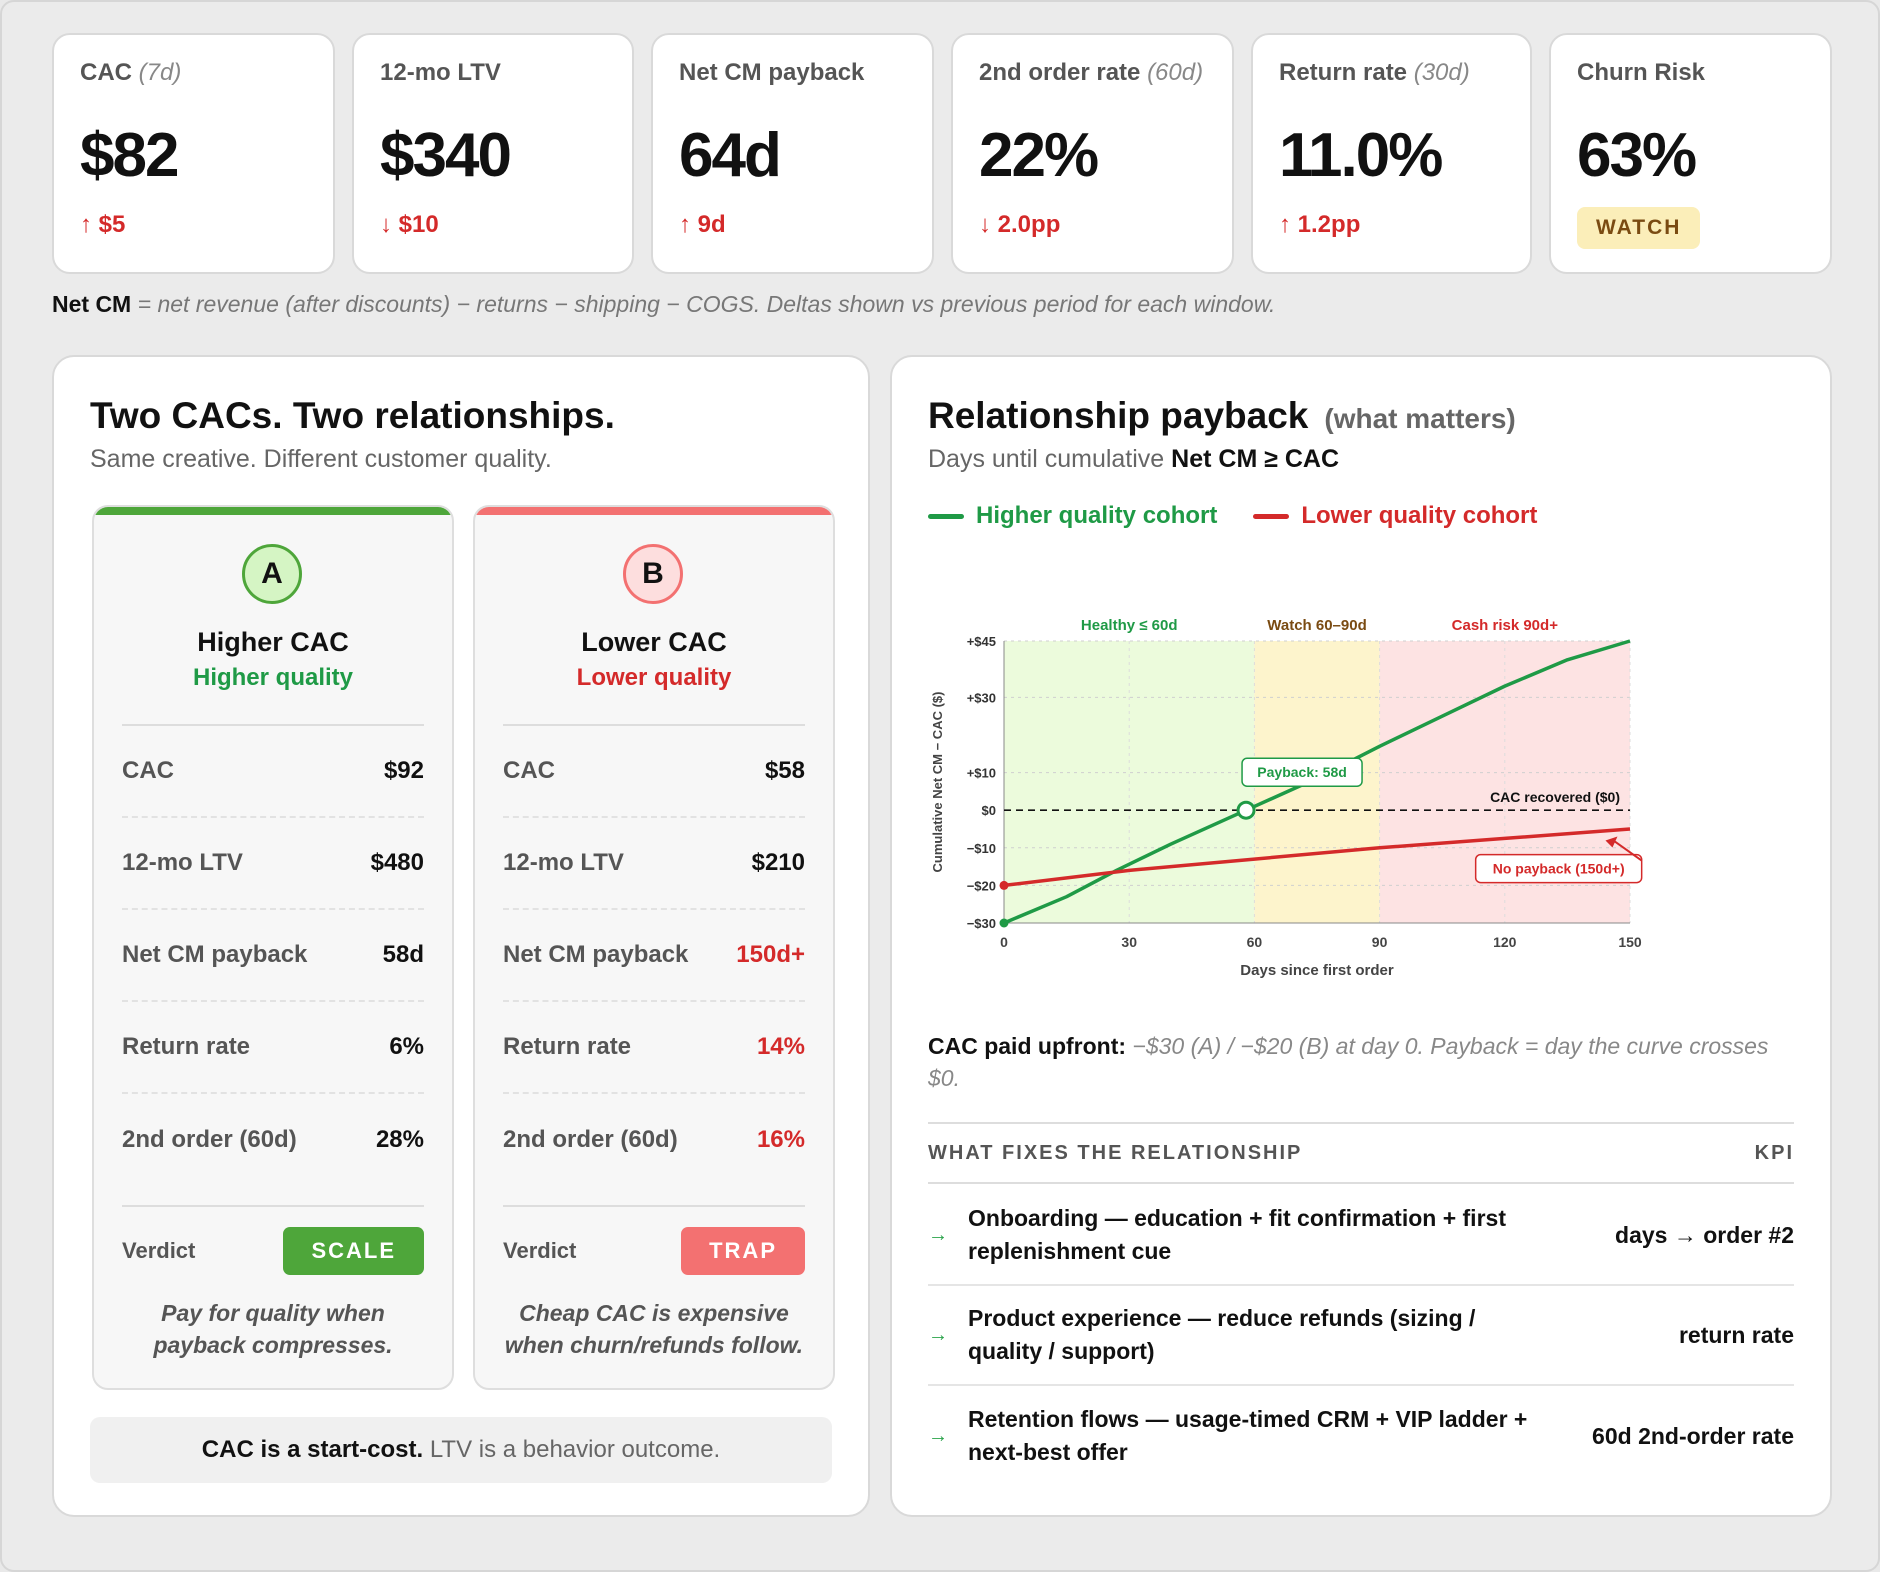  Describe the element at coordinates (1419, 515) in the screenshot. I see `legend-label: Lower quality cohort` at that location.